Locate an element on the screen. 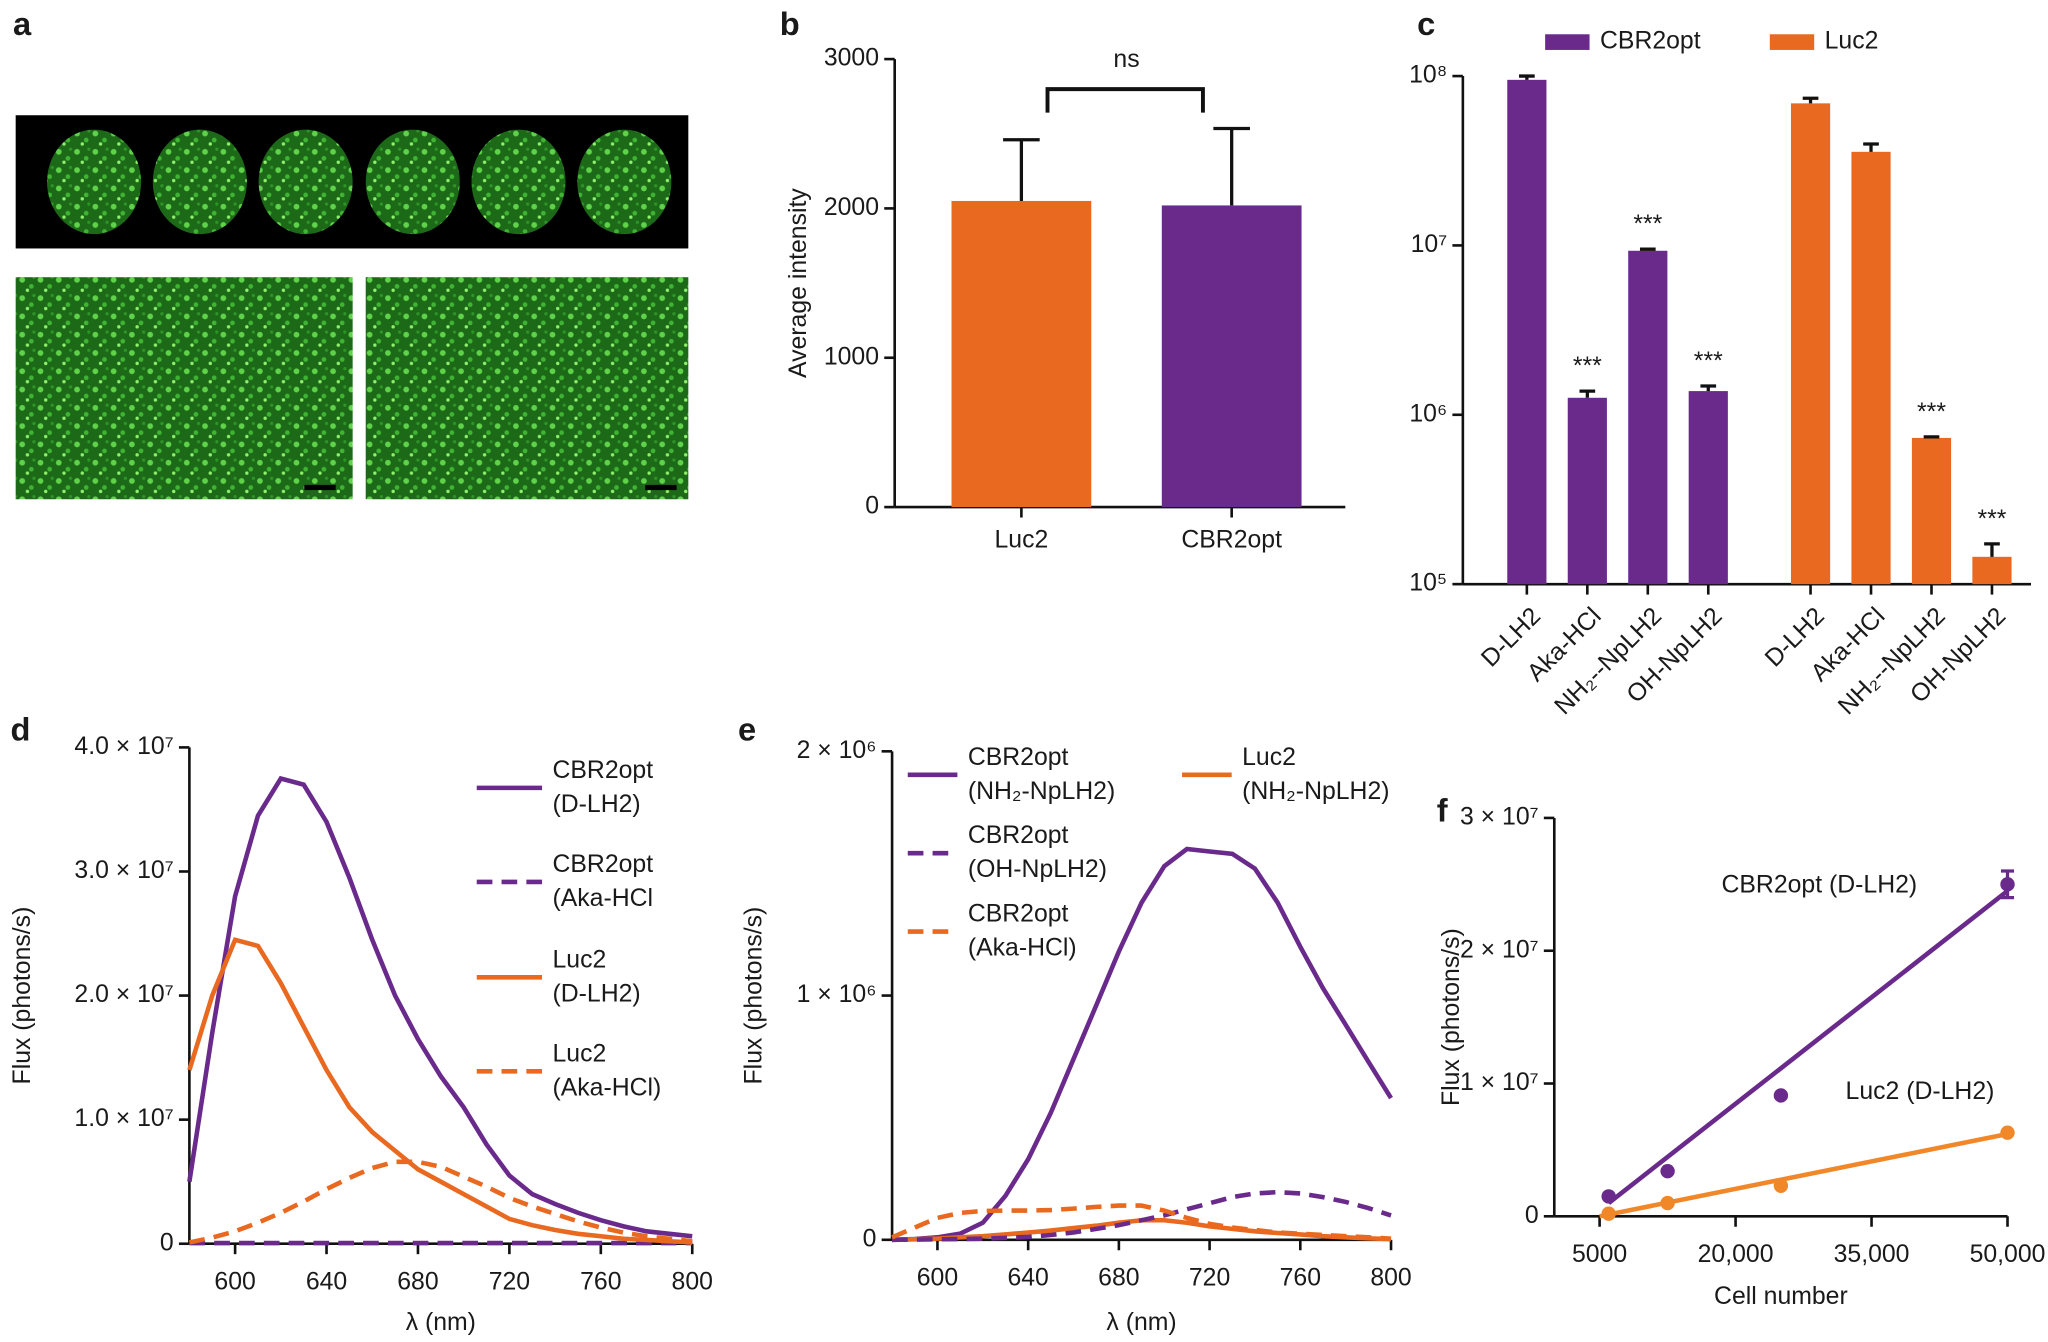 This screenshot has height=1342, width=2048. legend-label: CBR2opt (Aka-HCl is located at coordinates (602, 881).